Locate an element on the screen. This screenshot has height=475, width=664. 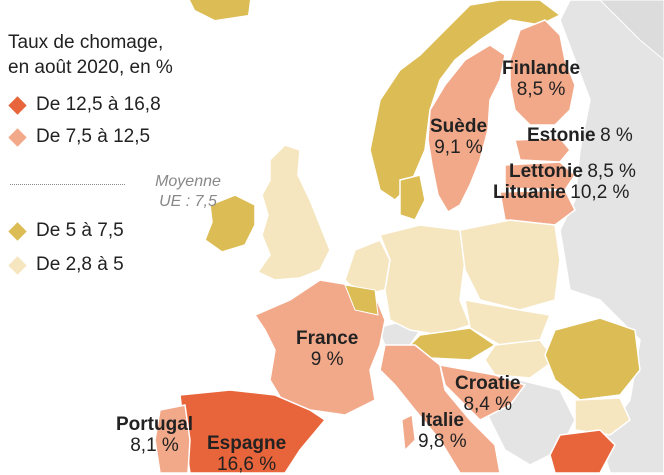
non-eu-uk is located at coordinates (293, 212).